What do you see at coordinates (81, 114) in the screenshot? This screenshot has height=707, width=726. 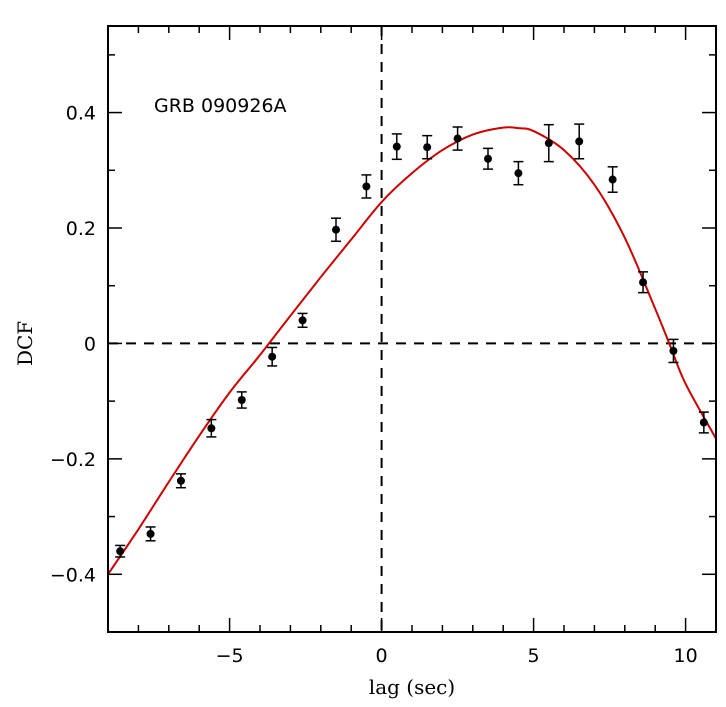 I see `y-tick-label: 0.4` at bounding box center [81, 114].